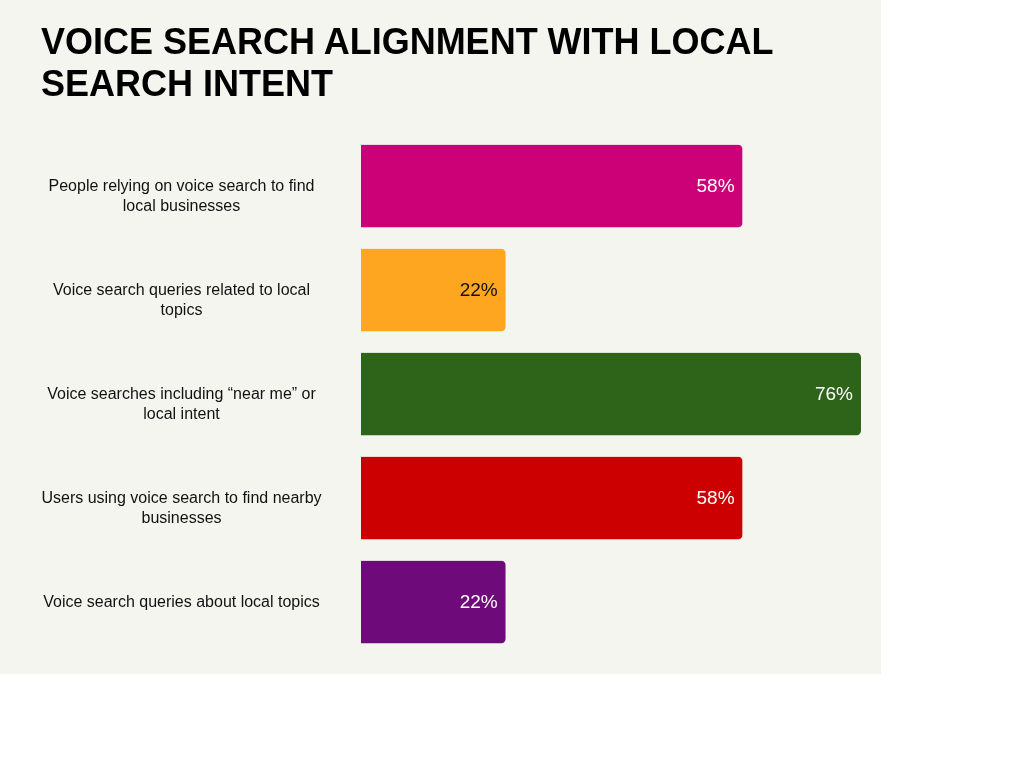 Image resolution: width=1024 pixels, height=768 pixels. What do you see at coordinates (181, 601) in the screenshot?
I see `y-tick-label: Voice search queries about local topics` at bounding box center [181, 601].